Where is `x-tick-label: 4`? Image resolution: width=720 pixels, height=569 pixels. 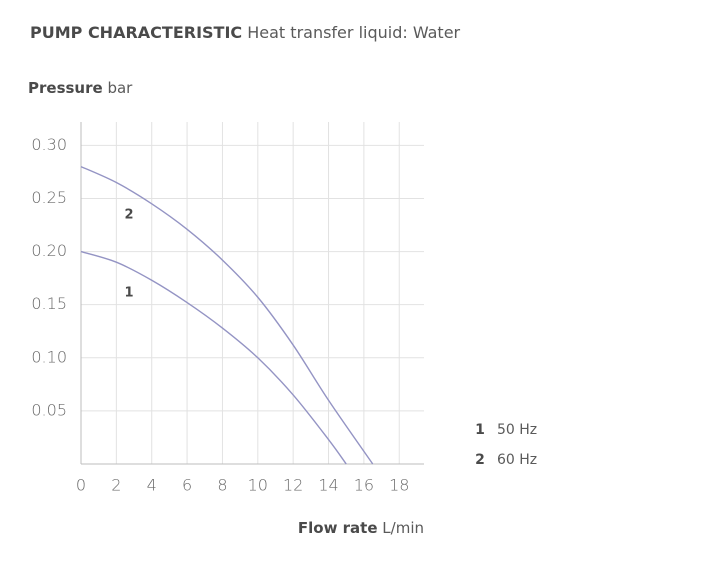 x-tick-label: 4 is located at coordinates (152, 485).